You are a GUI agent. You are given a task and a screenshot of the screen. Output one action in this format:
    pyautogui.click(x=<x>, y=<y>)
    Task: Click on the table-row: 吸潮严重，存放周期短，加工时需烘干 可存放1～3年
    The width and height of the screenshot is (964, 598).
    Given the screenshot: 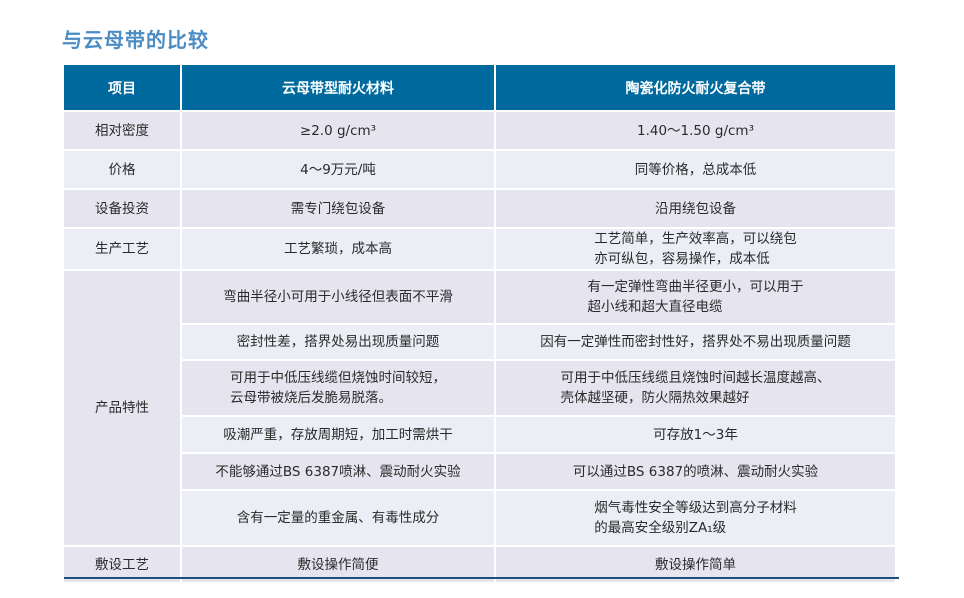 What is the action you would take?
    pyautogui.click(x=479, y=434)
    